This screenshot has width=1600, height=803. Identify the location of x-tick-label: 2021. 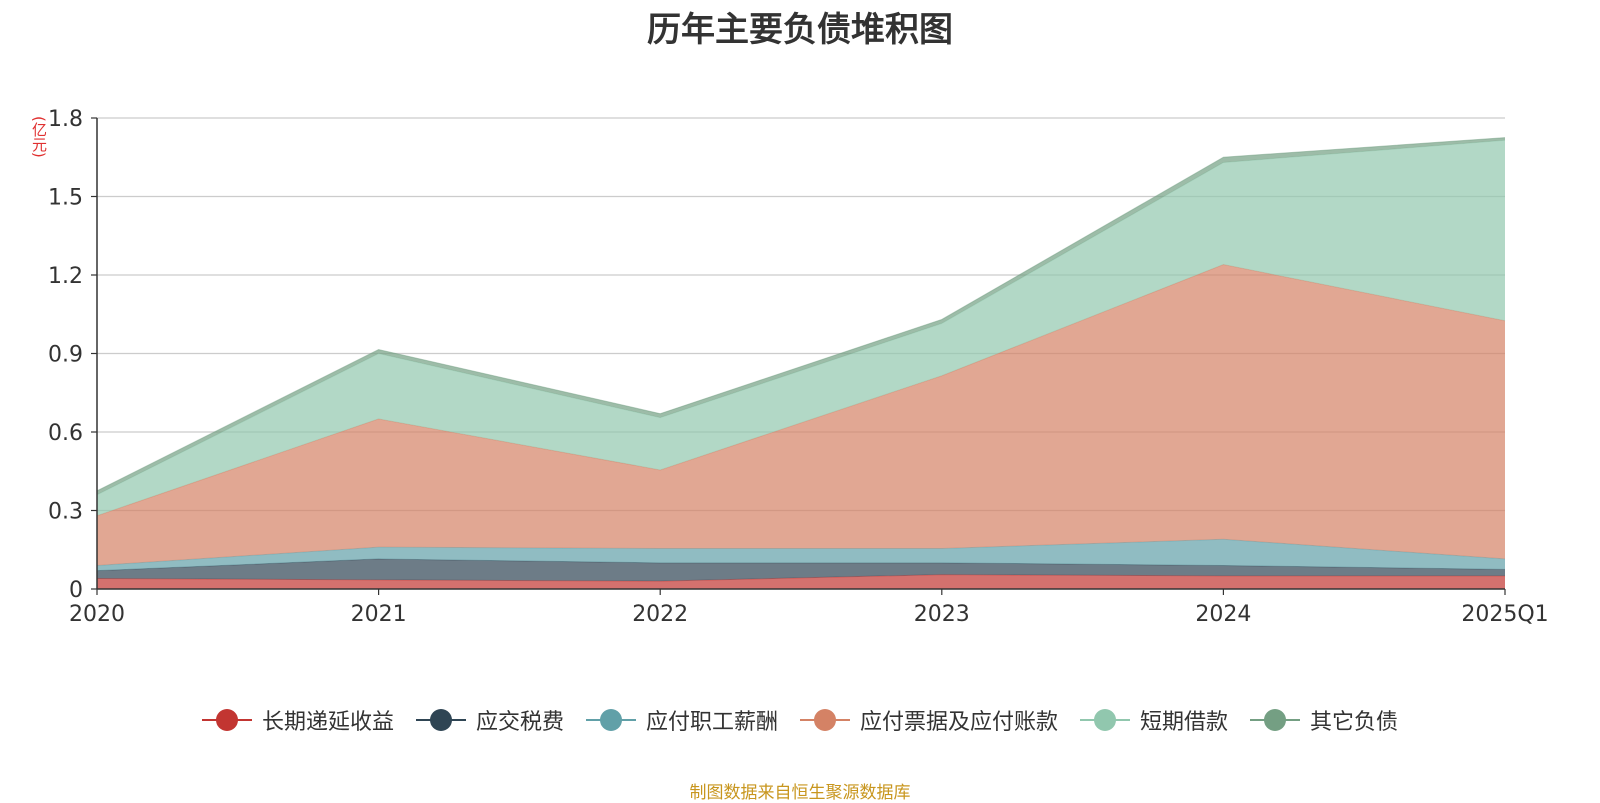
(379, 614).